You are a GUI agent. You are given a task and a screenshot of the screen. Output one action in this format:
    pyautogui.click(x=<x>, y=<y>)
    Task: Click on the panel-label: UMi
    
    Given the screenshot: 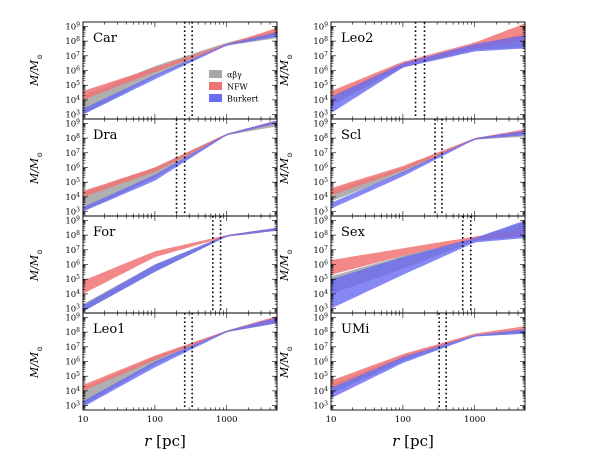 What is the action you would take?
    pyautogui.click(x=355, y=329)
    